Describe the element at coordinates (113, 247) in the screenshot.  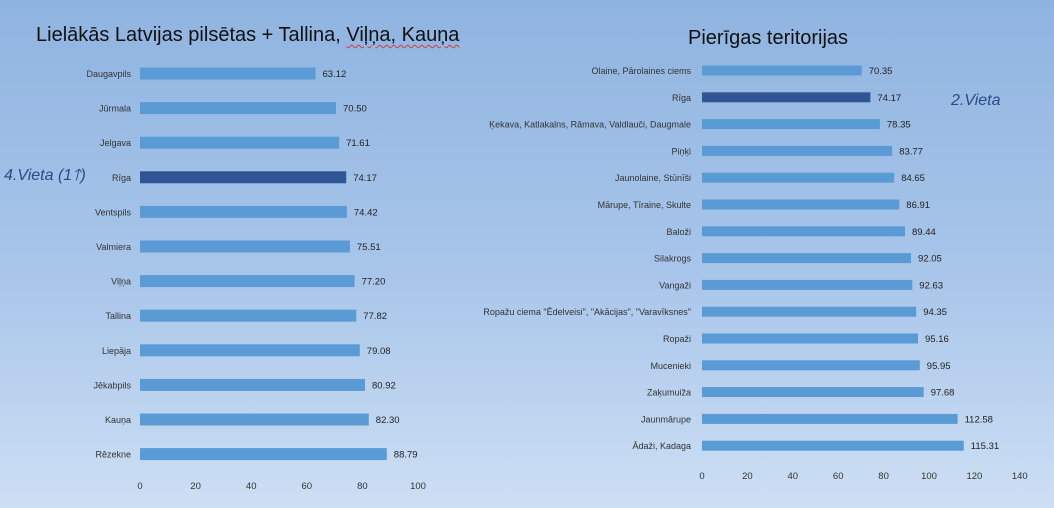
I see `left-category-label: Valmiera` at that location.